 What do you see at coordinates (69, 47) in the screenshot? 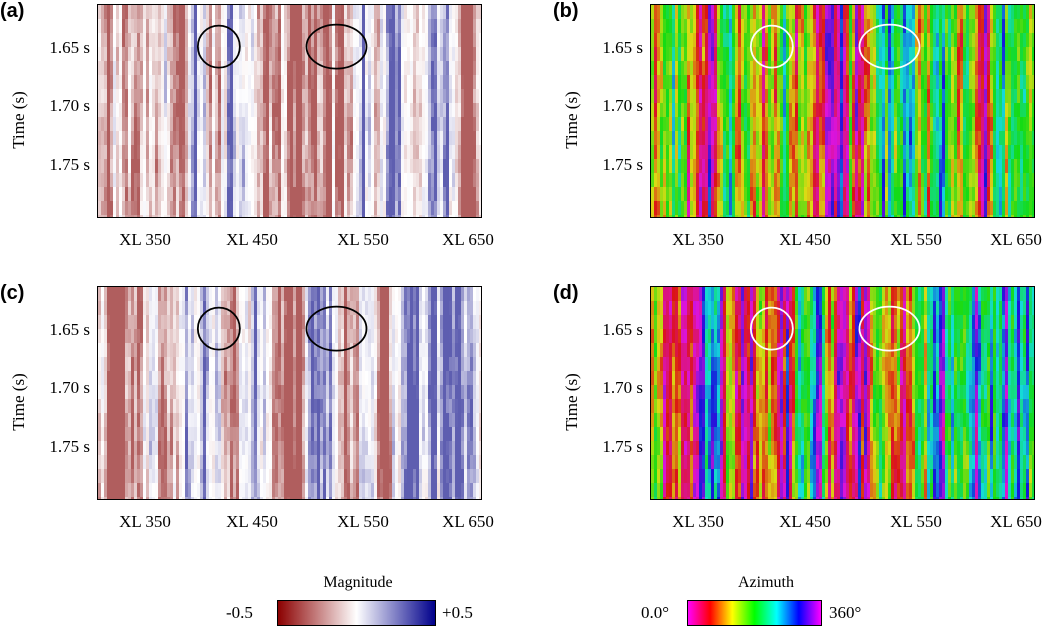
I see `y-tick-label: 1.65 s` at bounding box center [69, 47].